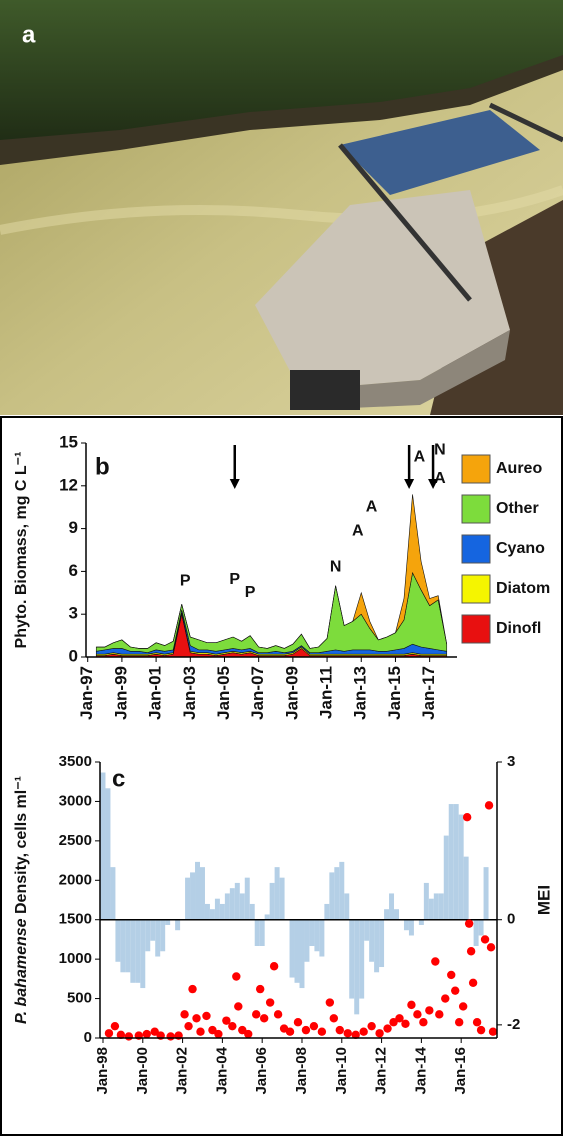 This screenshot has width=563, height=1137. Describe the element at coordinates (341, 1071) in the screenshot. I see `x-tick-label: Jan-10` at that location.